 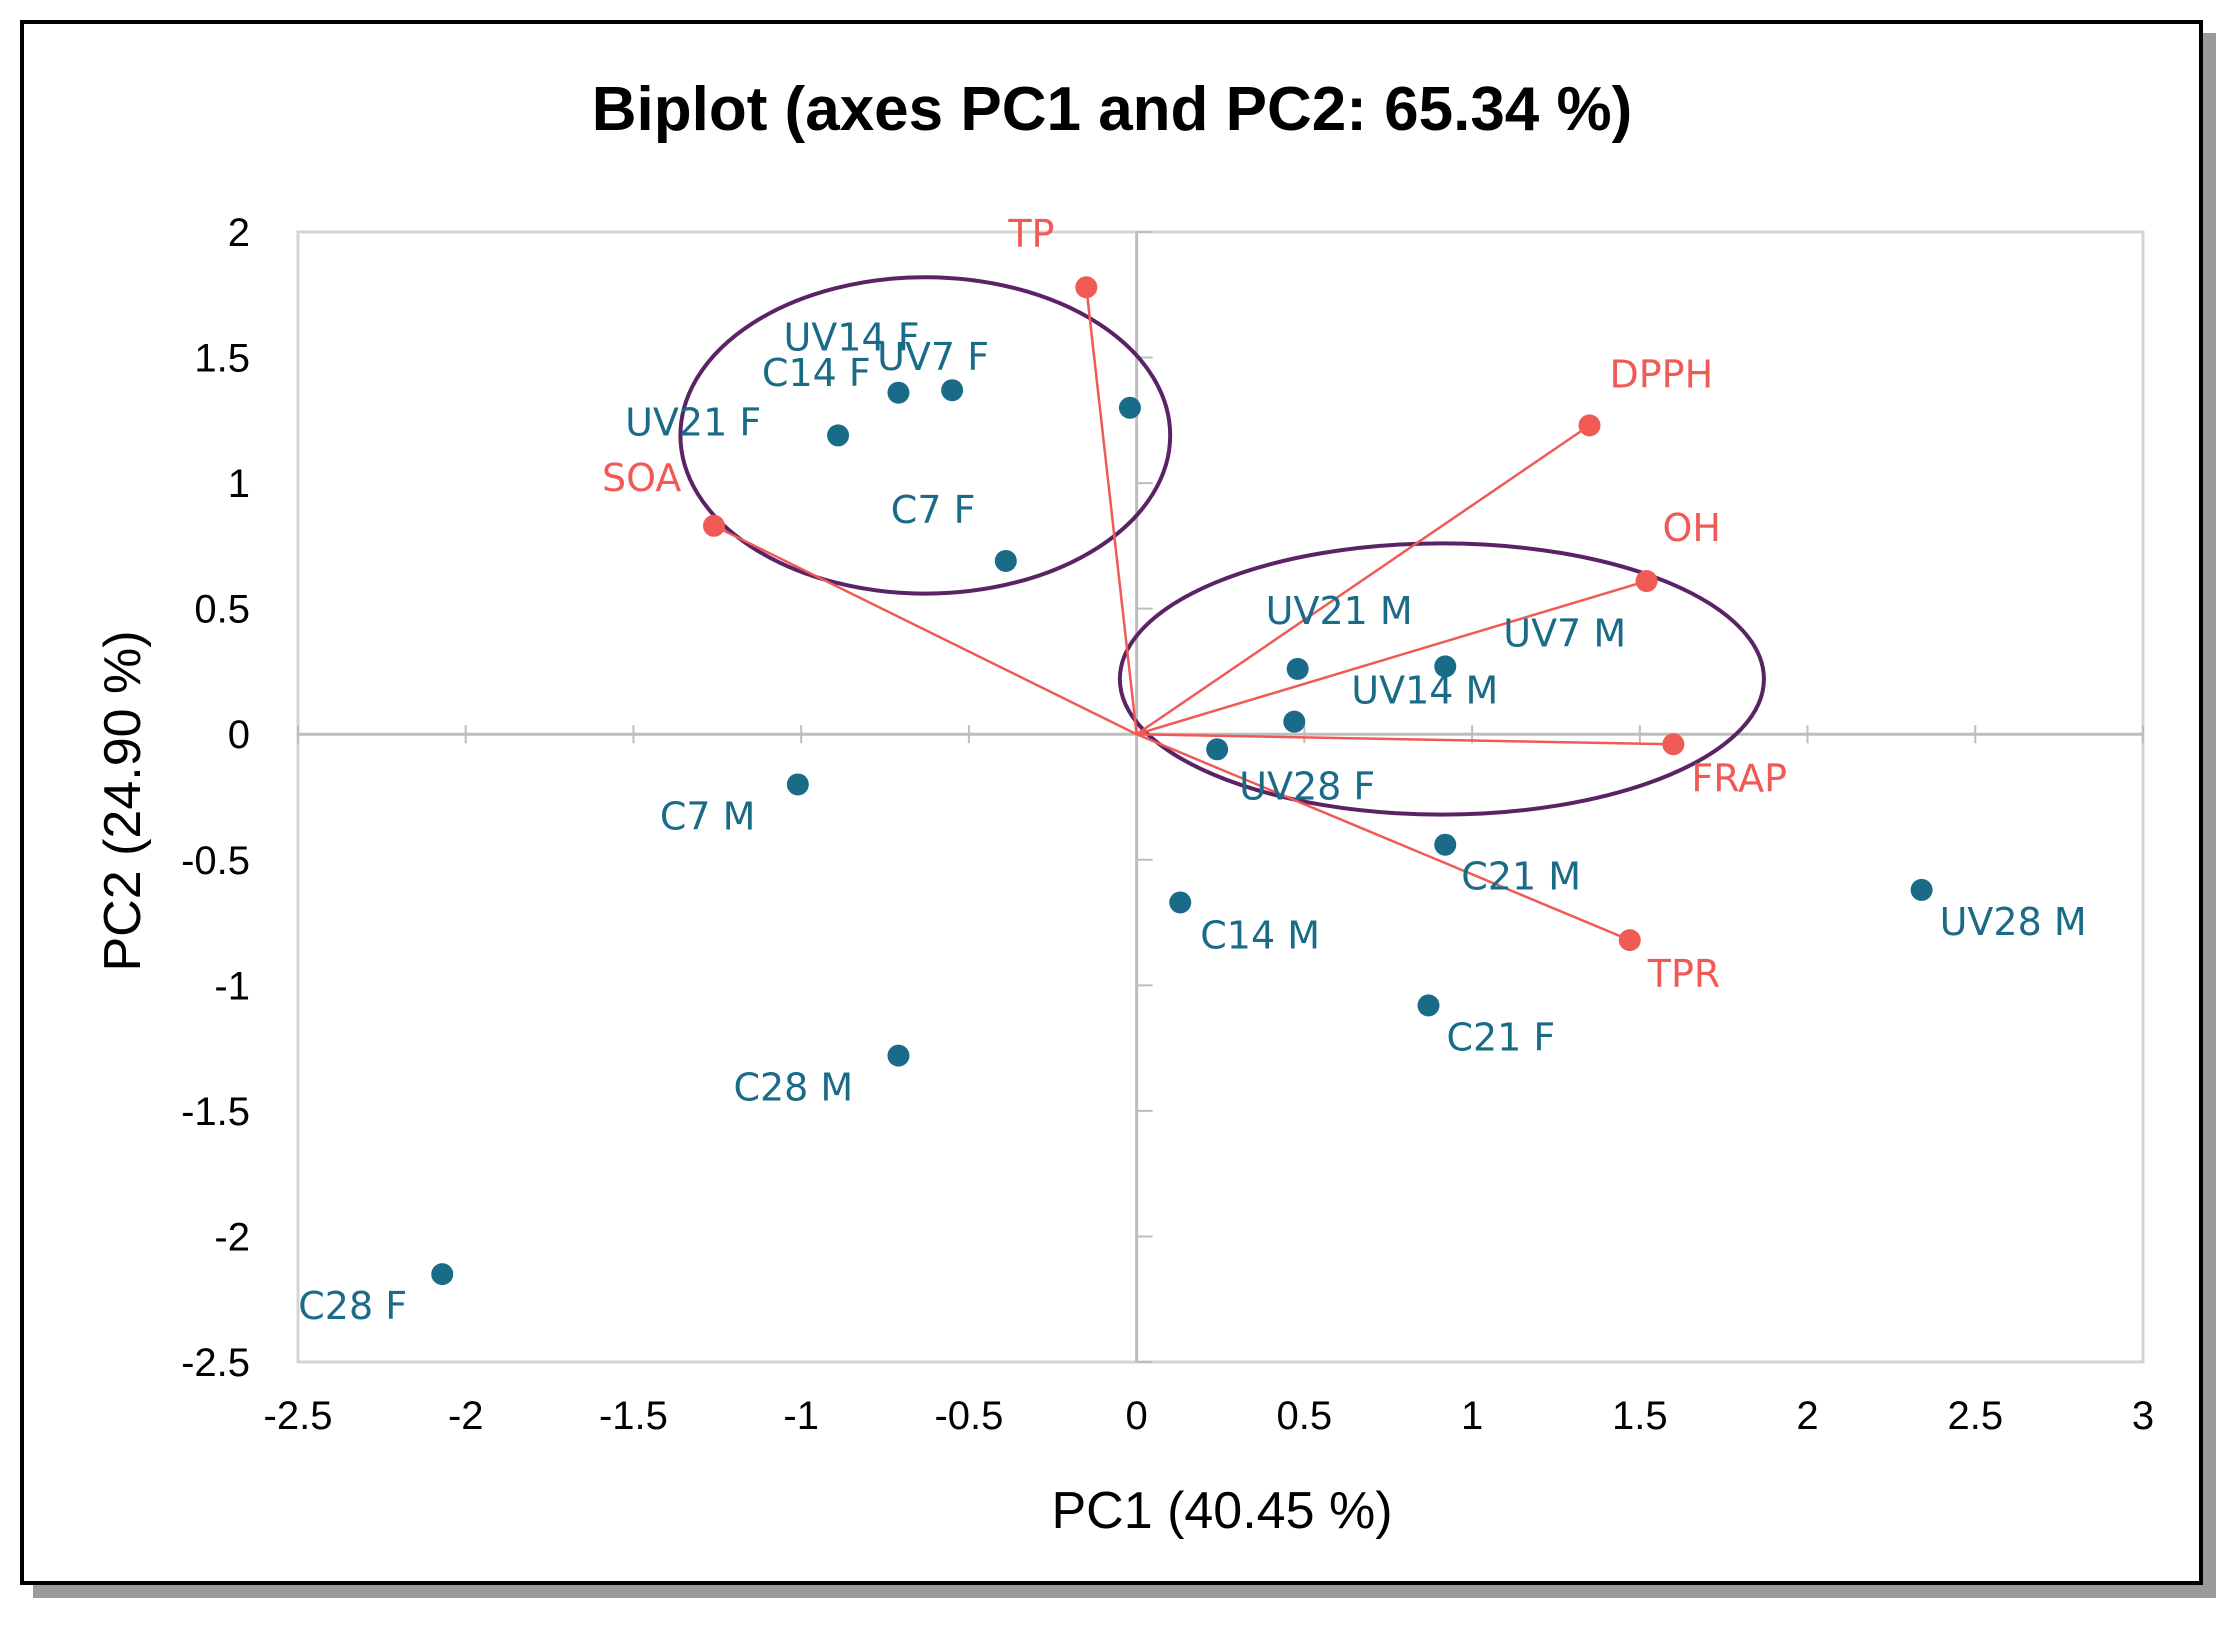 What do you see at coordinates (222, 610) in the screenshot?
I see `y-tick-label: 0.5` at bounding box center [222, 610].